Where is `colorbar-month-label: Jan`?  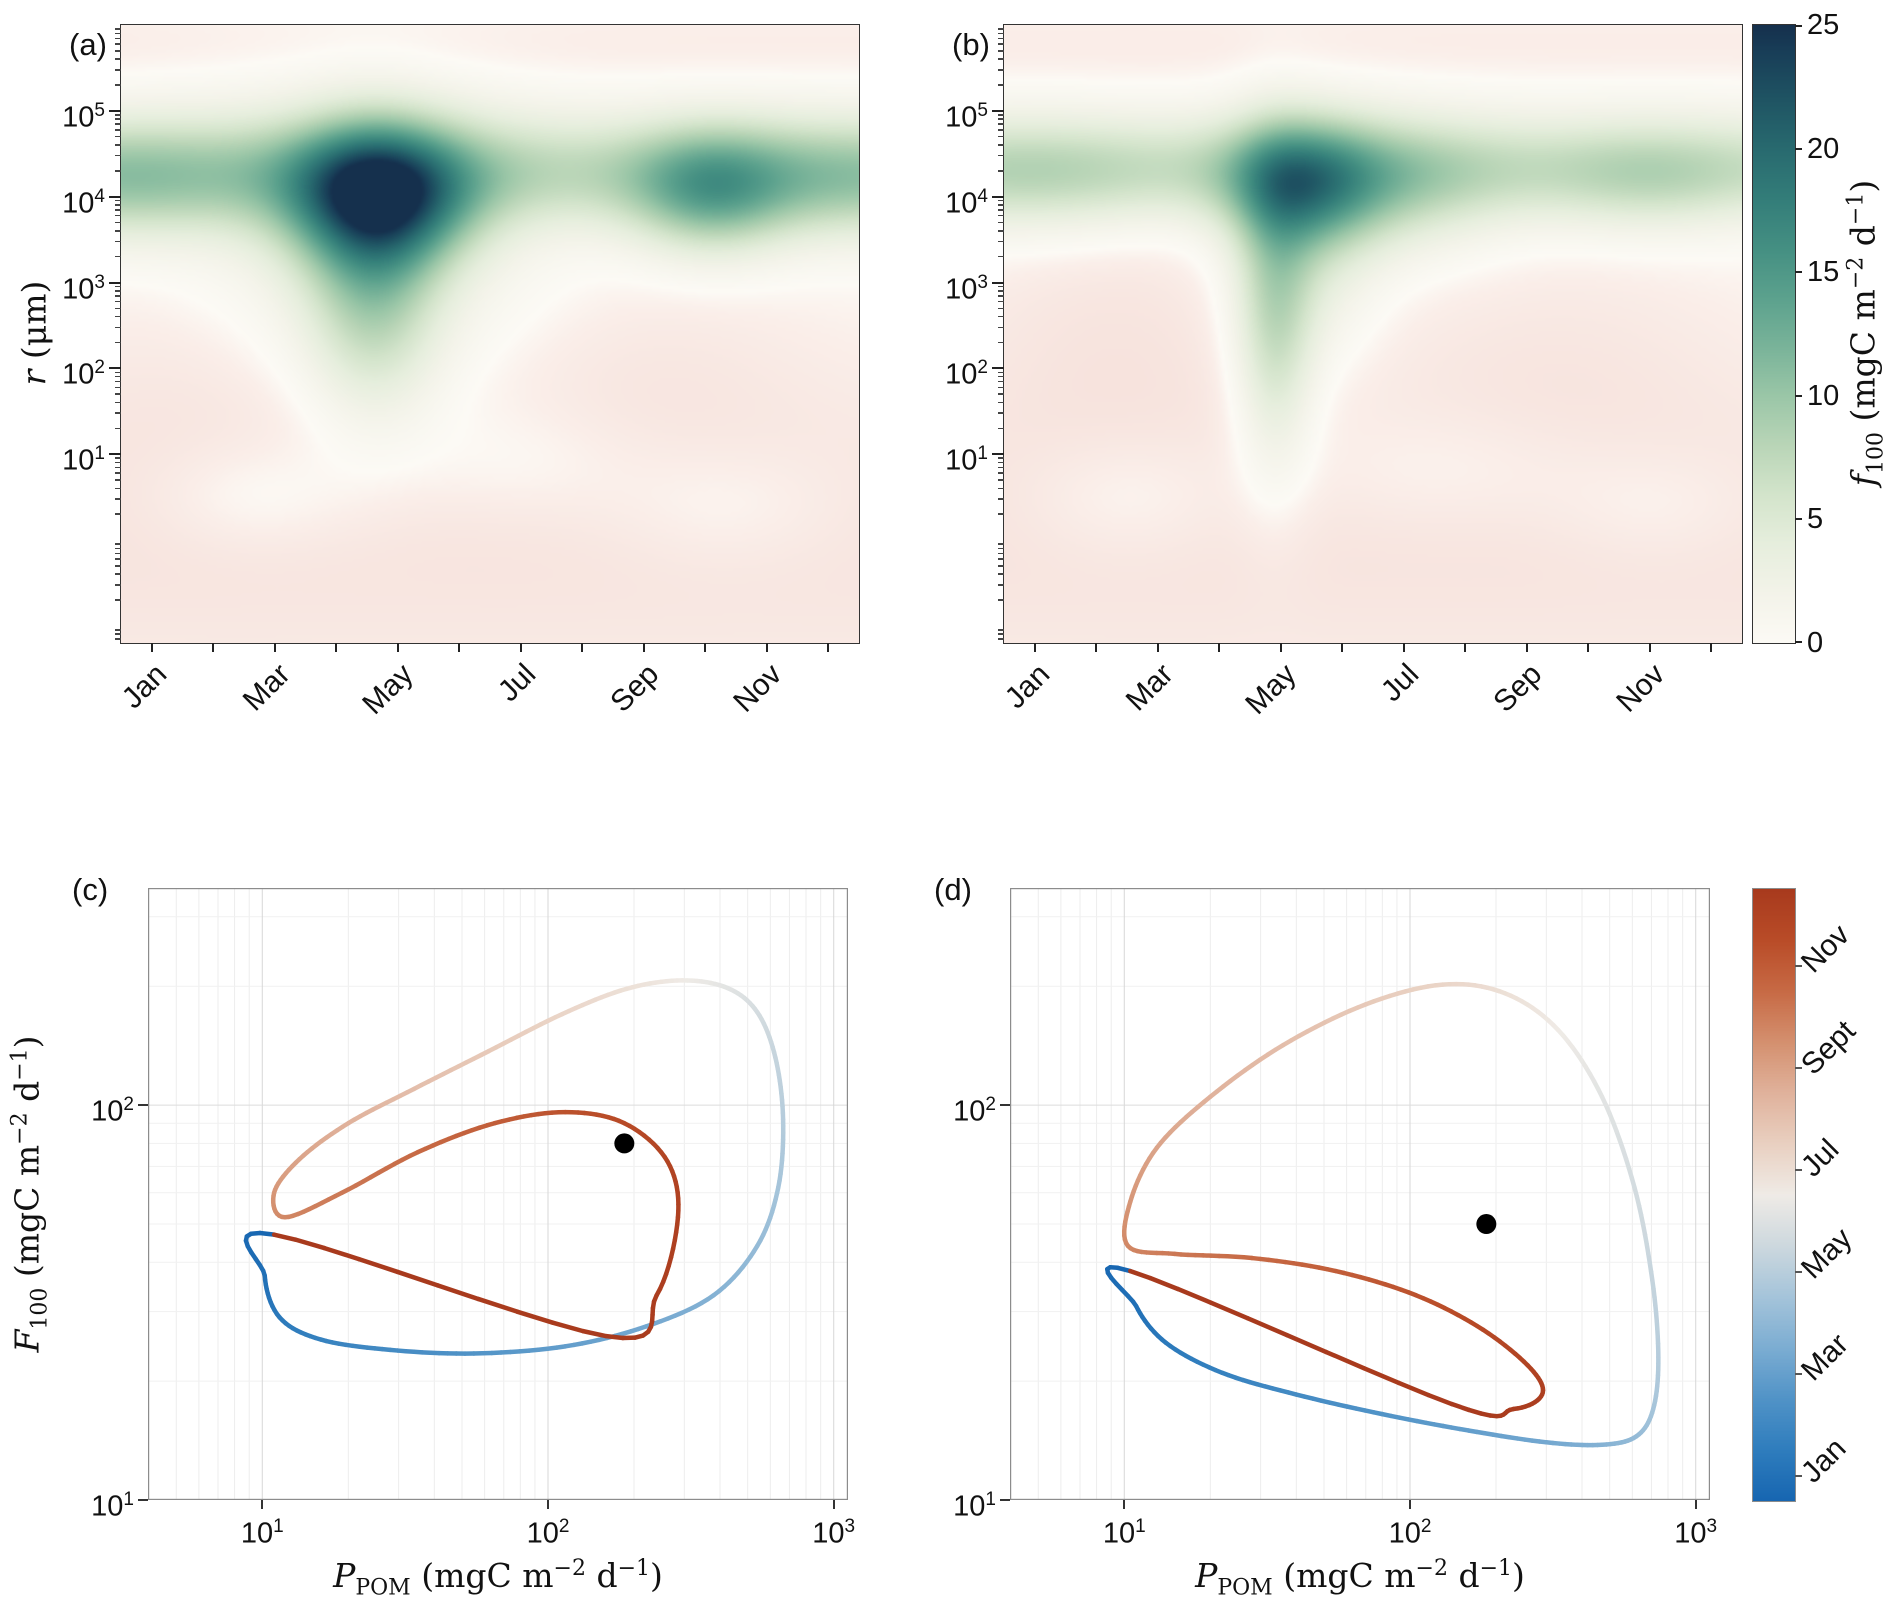 colorbar-month-label: Jan is located at coordinates (1823, 1460).